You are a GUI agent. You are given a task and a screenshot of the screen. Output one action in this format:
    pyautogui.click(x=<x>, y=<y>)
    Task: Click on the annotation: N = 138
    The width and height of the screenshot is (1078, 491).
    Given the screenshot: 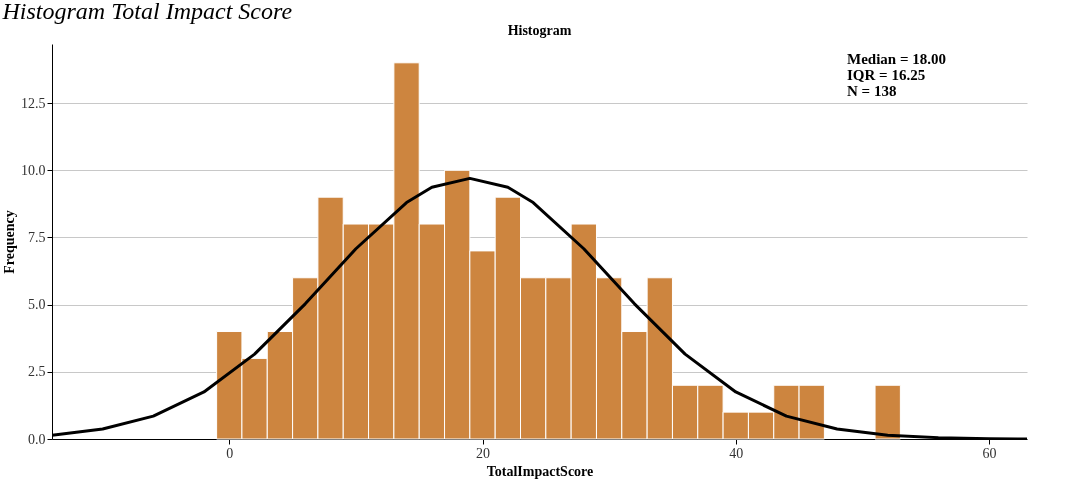 What is the action you would take?
    pyautogui.click(x=872, y=91)
    